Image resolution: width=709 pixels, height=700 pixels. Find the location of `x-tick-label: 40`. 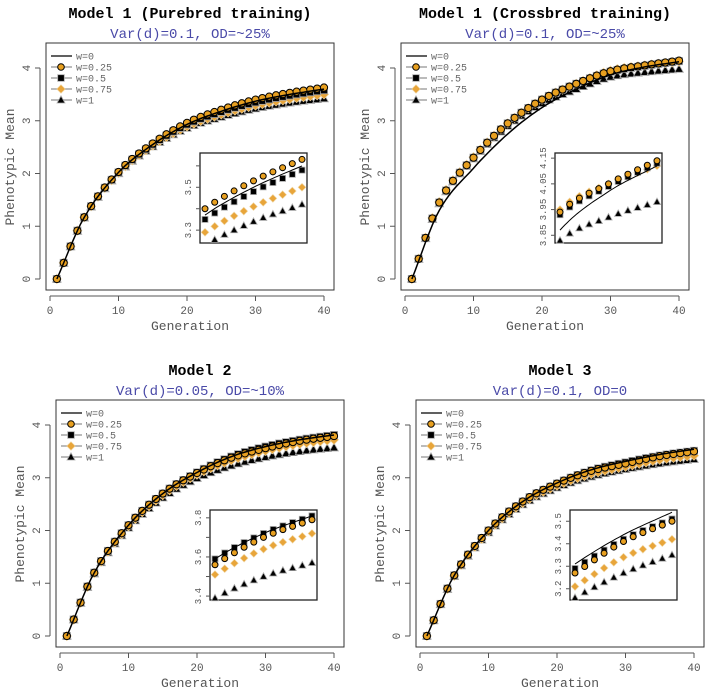

x-tick-label: 40 is located at coordinates (693, 669).